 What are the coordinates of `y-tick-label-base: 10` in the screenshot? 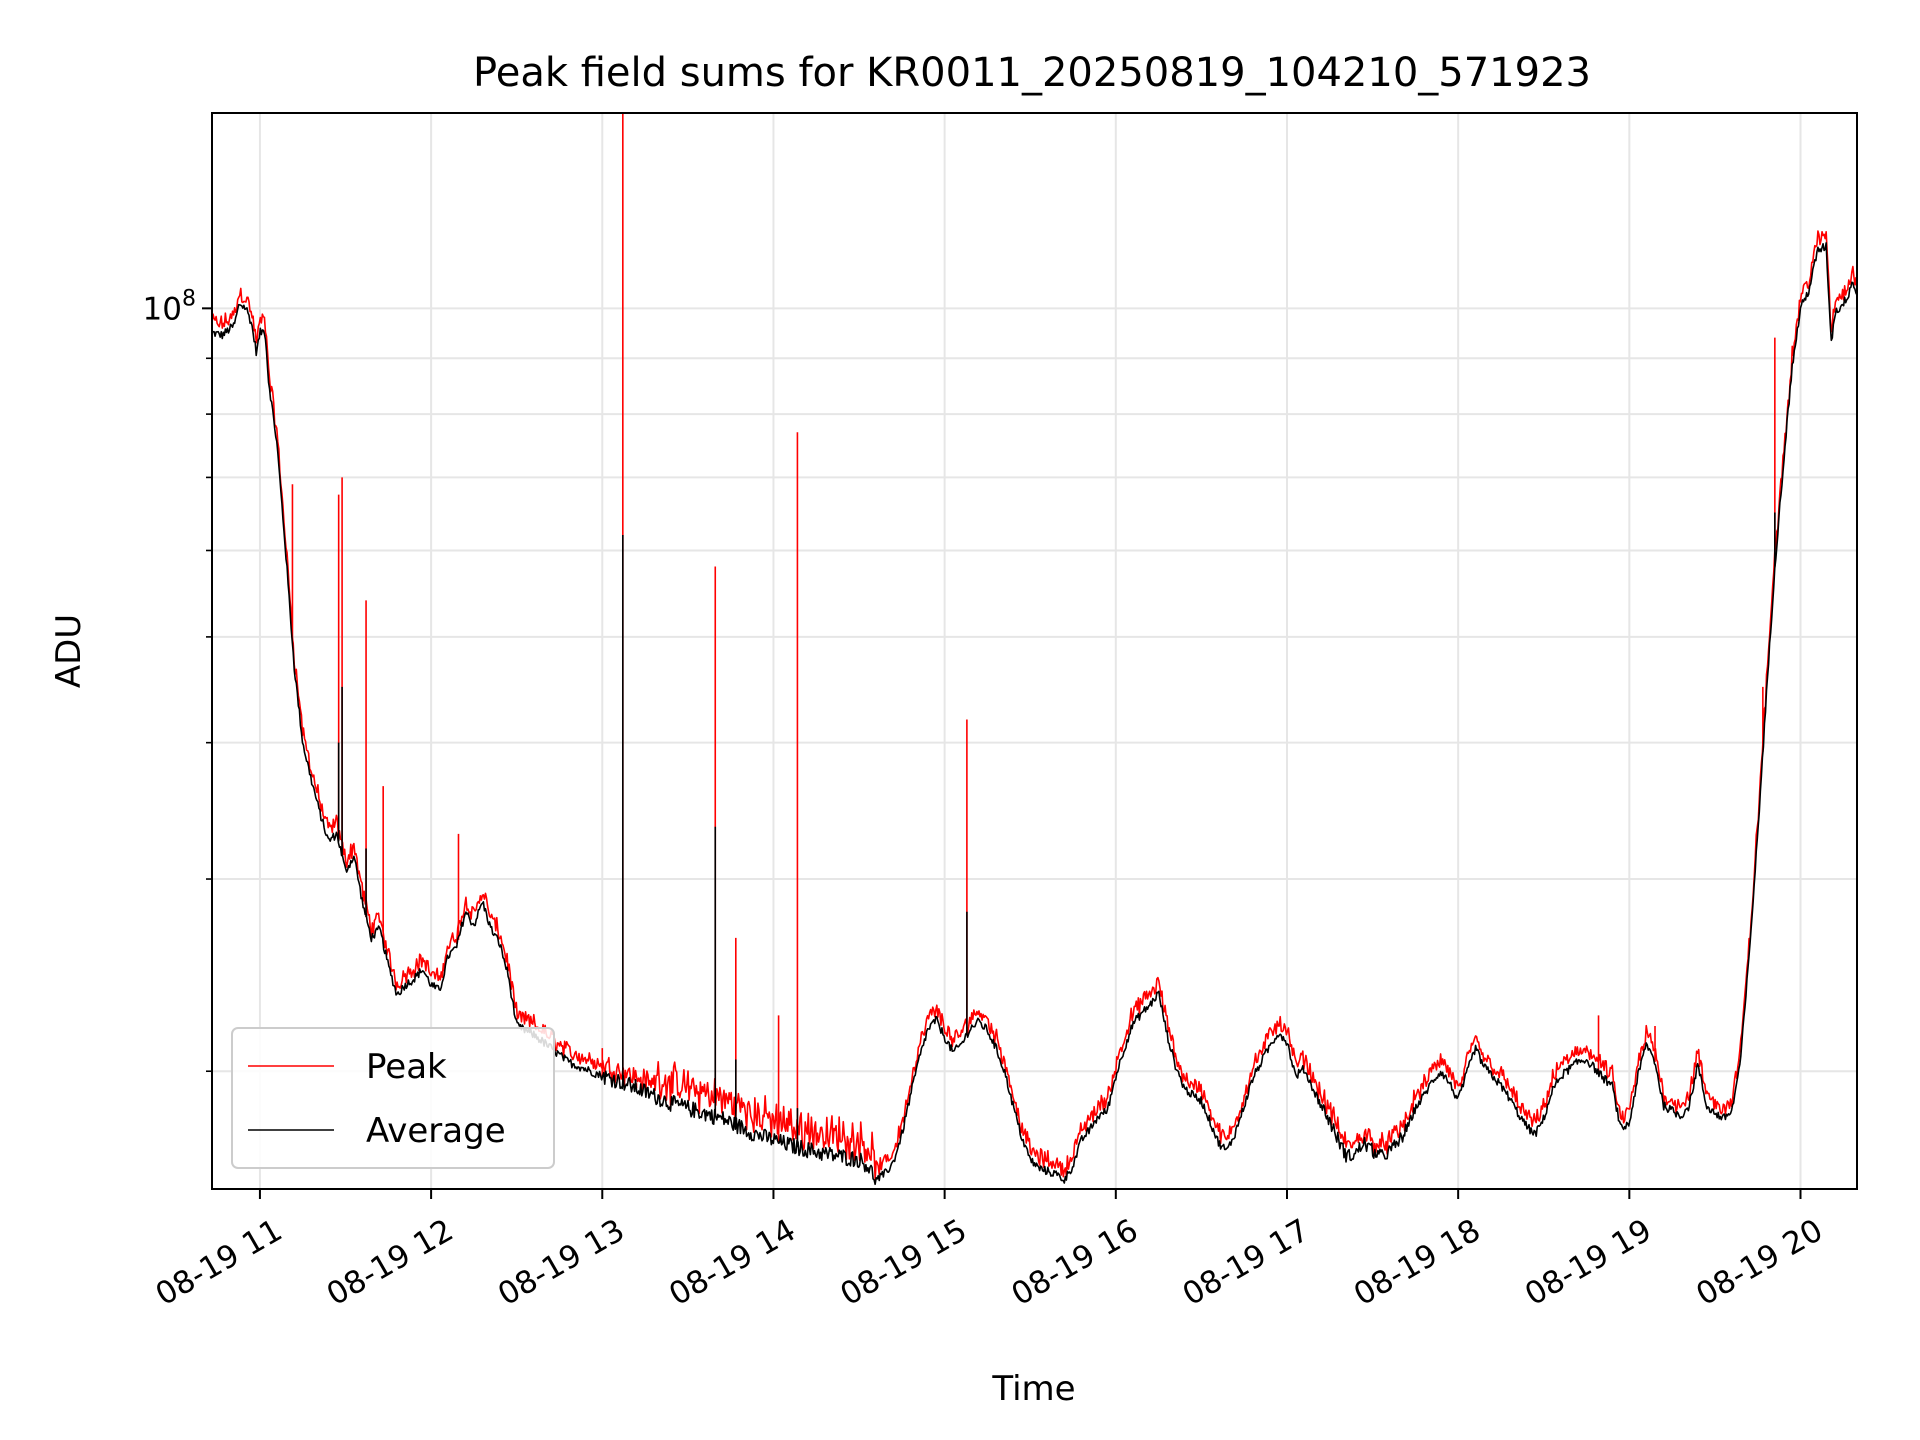 It's located at (162, 309).